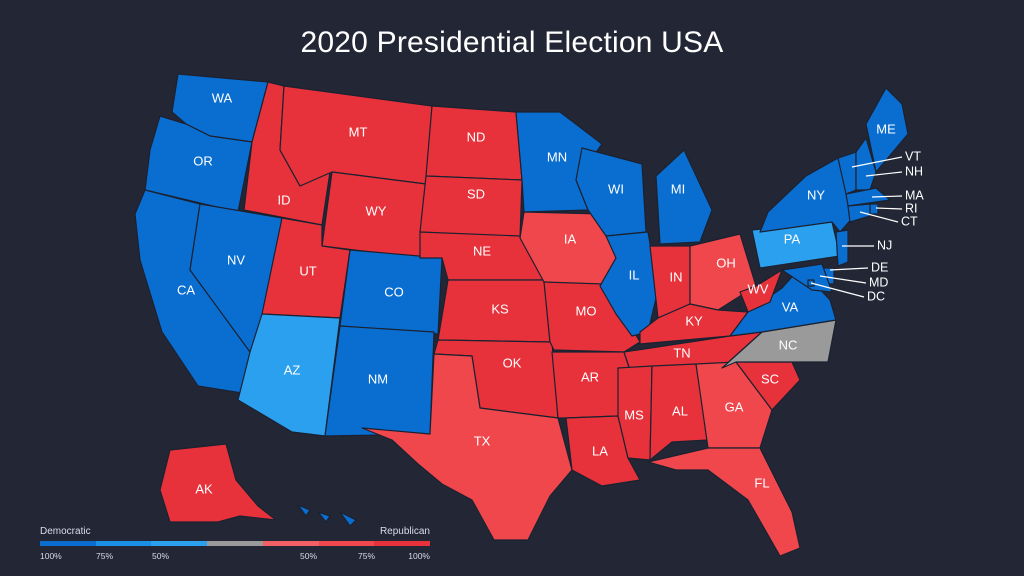 This screenshot has width=1024, height=576. Describe the element at coordinates (600, 450) in the screenshot. I see `state-label-la: LA` at that location.